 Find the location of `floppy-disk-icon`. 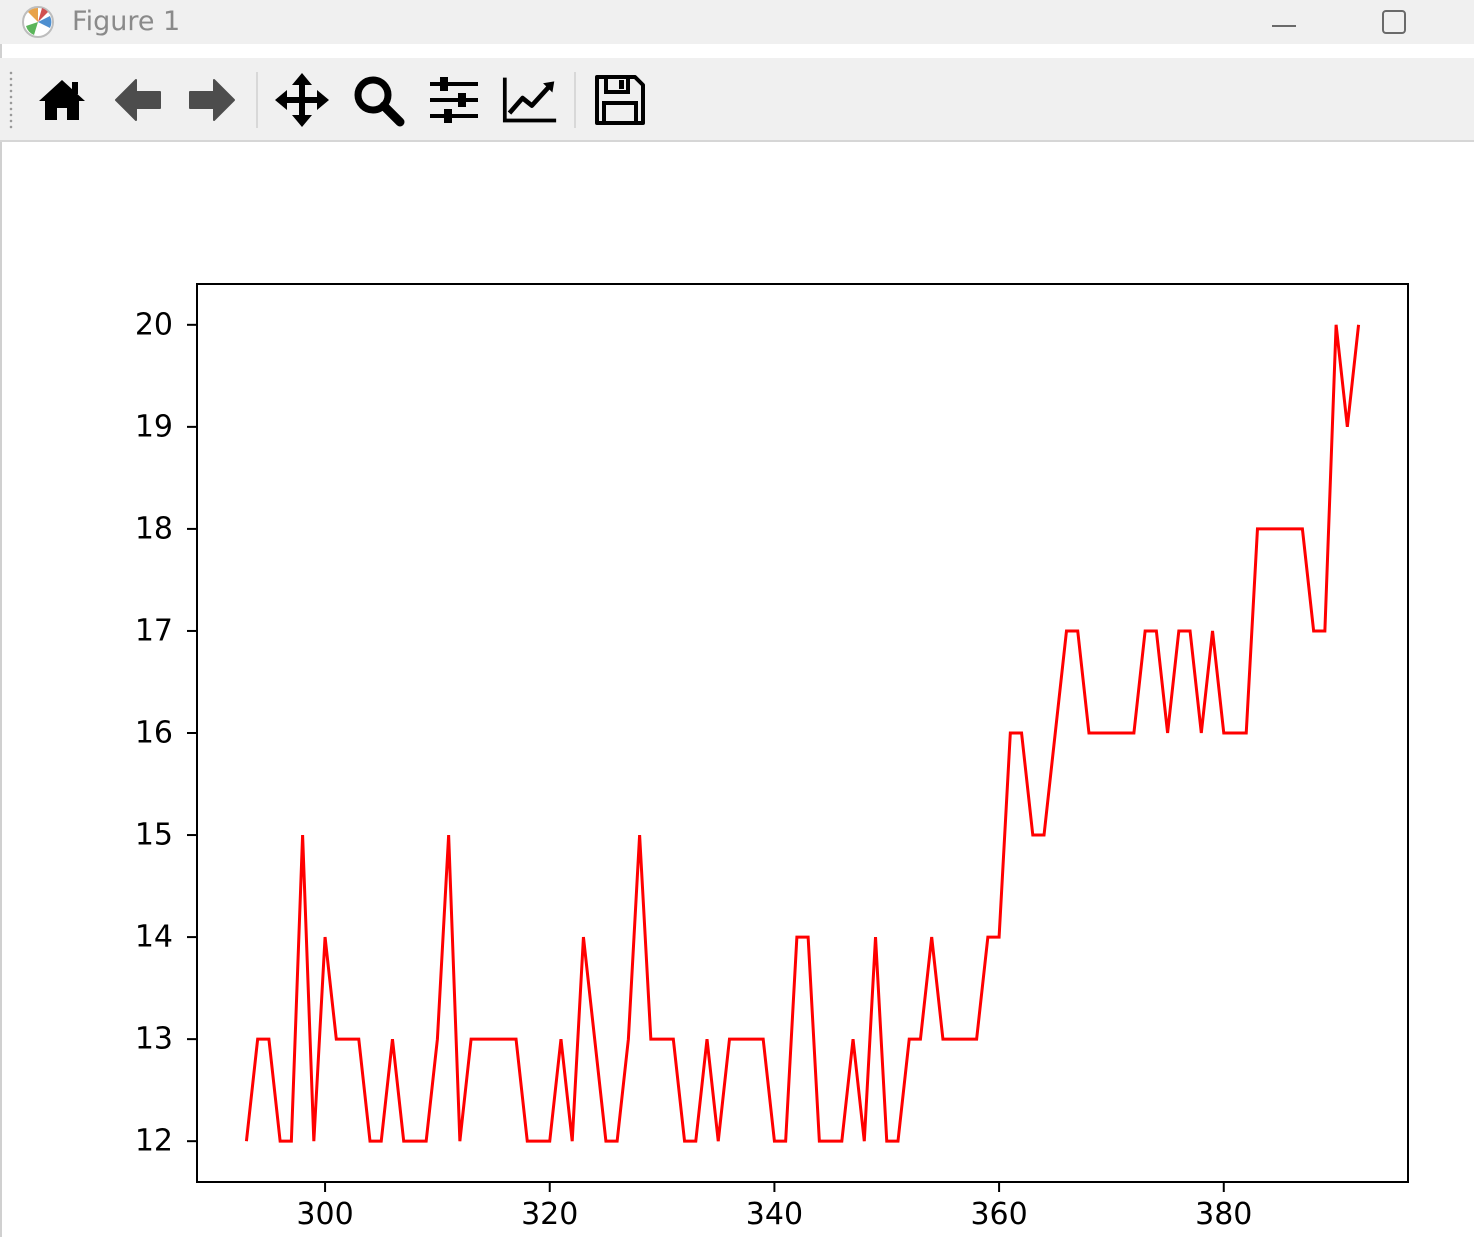

floppy-disk-icon is located at coordinates (620, 100).